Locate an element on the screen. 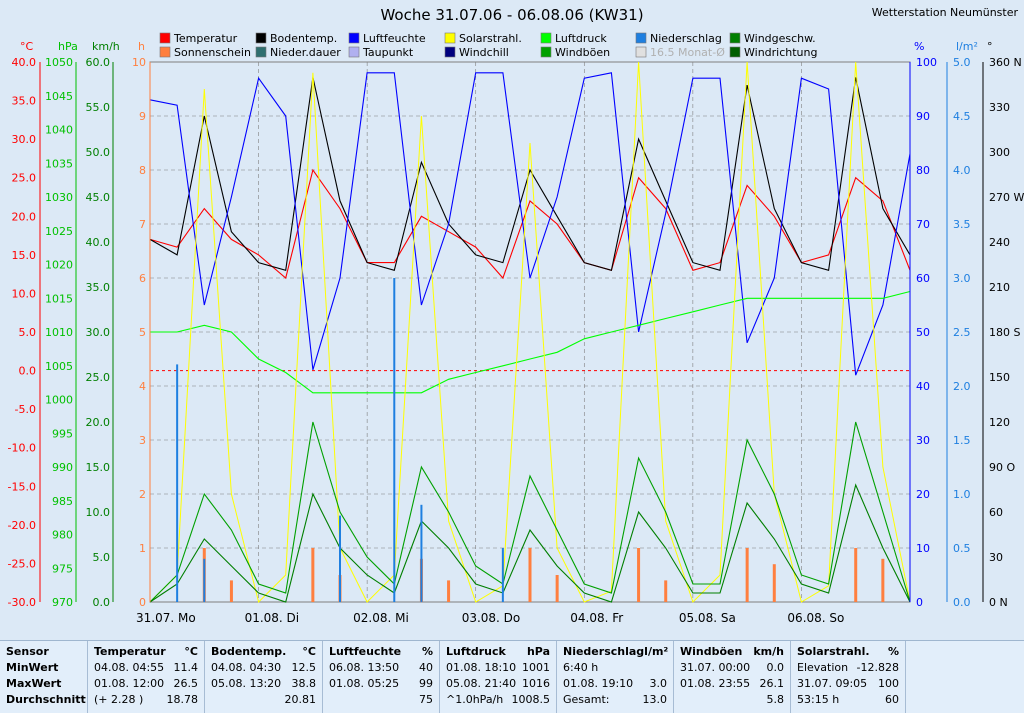 The image size is (1024, 713). table-cell-row: 05.08. 13:20 38.8 is located at coordinates (263, 683).